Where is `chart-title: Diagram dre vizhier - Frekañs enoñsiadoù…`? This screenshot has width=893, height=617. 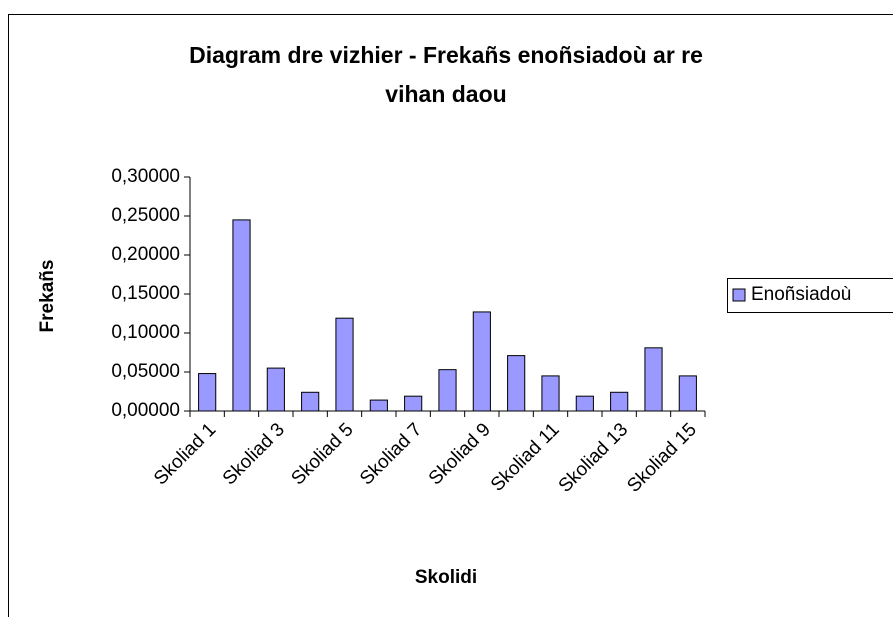
chart-title: Diagram dre vizhier - Frekañs enoñsiadoù… is located at coordinates (446, 55).